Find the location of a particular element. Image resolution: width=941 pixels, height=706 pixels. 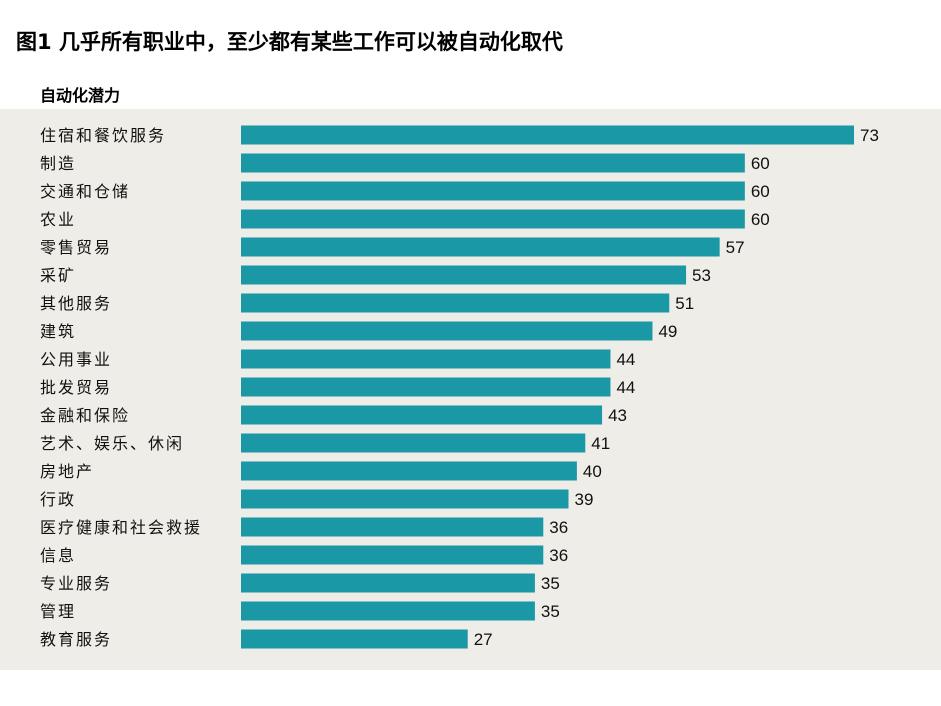

category-label: 住宿和餐饮服务 is located at coordinates (103, 135).